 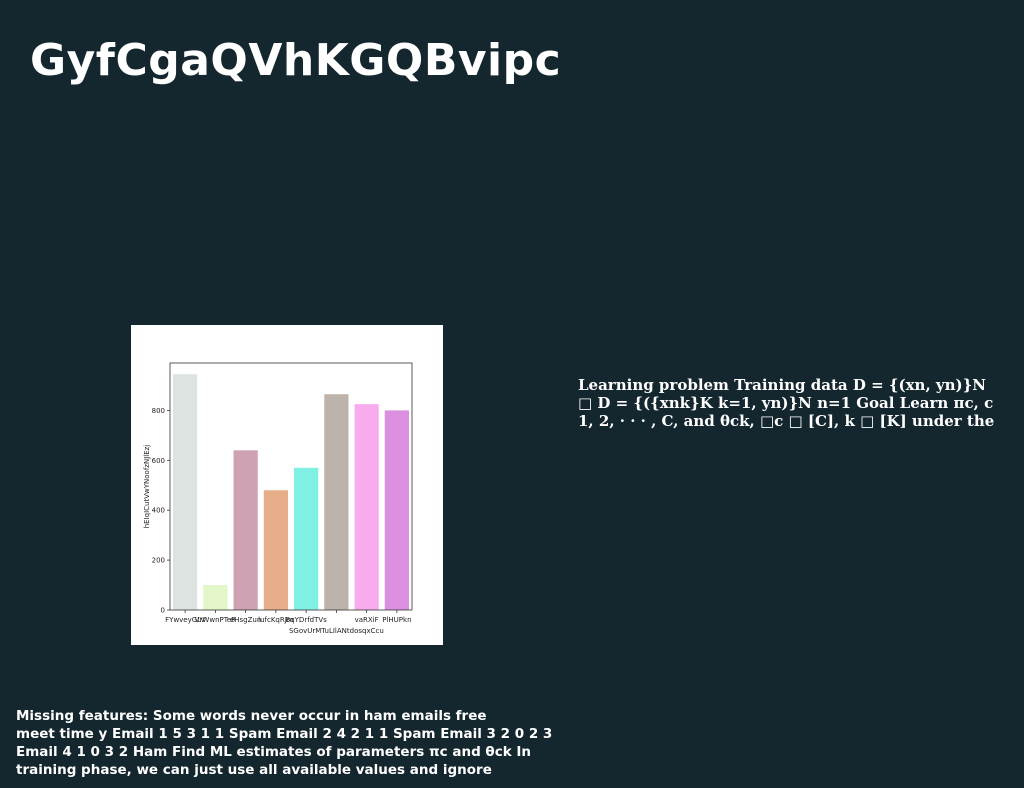 I want to click on y-tick-label: 200, so click(x=158, y=561).